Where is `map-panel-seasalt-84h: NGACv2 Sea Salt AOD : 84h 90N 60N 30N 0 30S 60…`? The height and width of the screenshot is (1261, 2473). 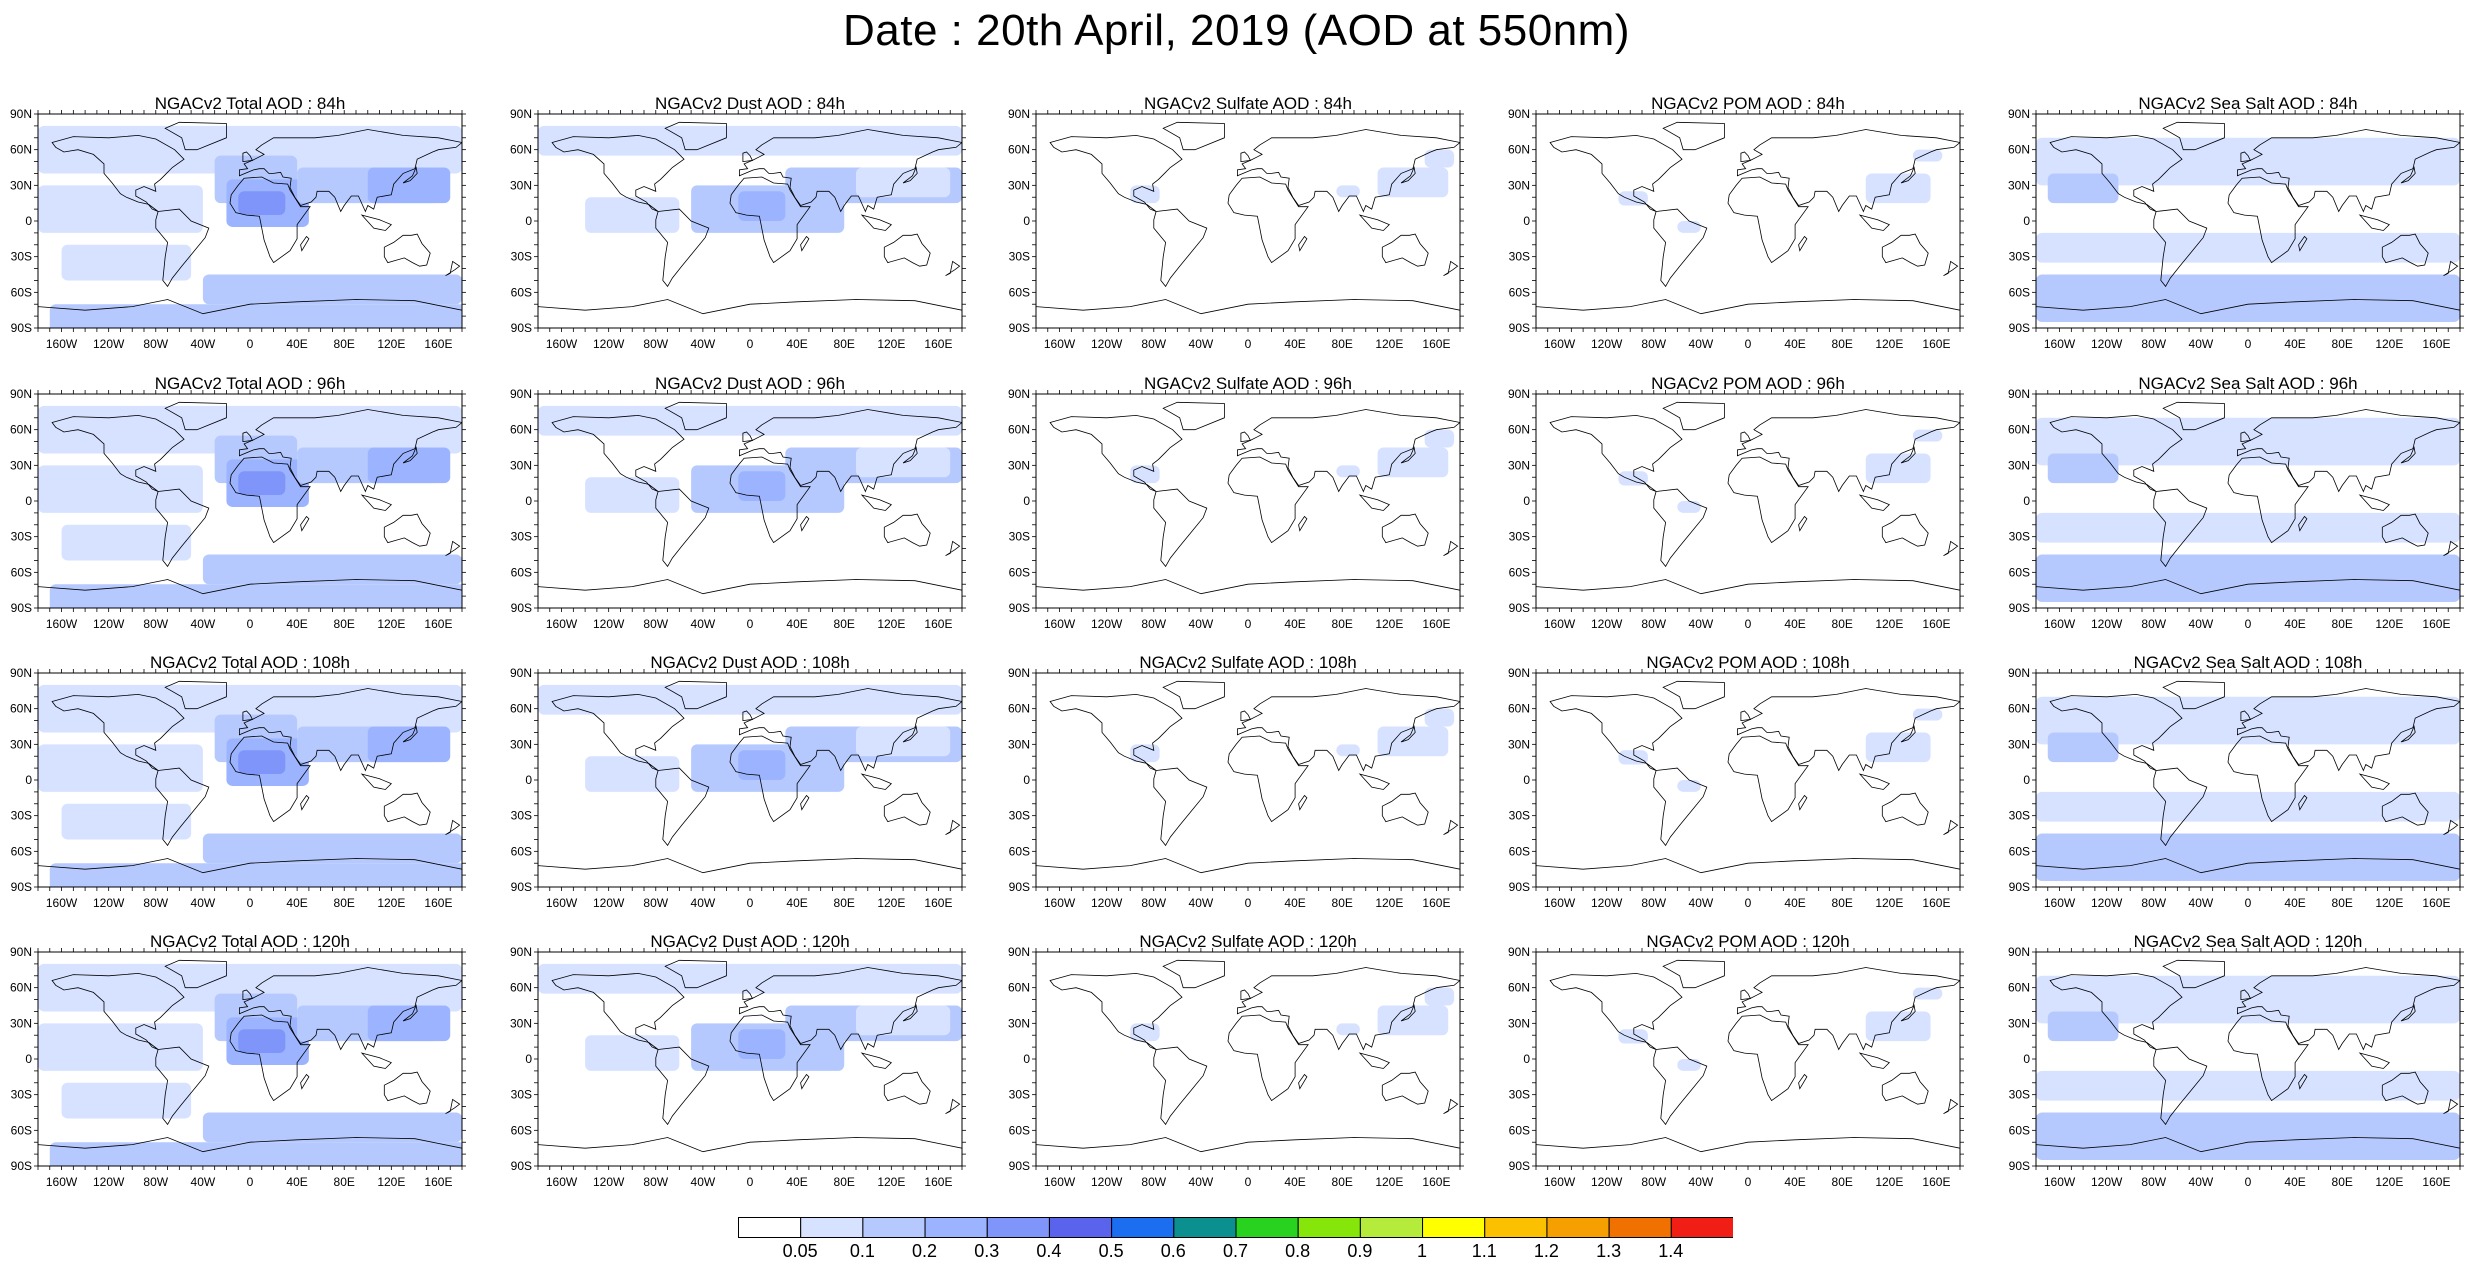
map-panel-seasalt-84h: NGACv2 Sea Salt AOD : 84h 90N 60N 30N 0 30S 60… is located at coordinates (2235, 231).